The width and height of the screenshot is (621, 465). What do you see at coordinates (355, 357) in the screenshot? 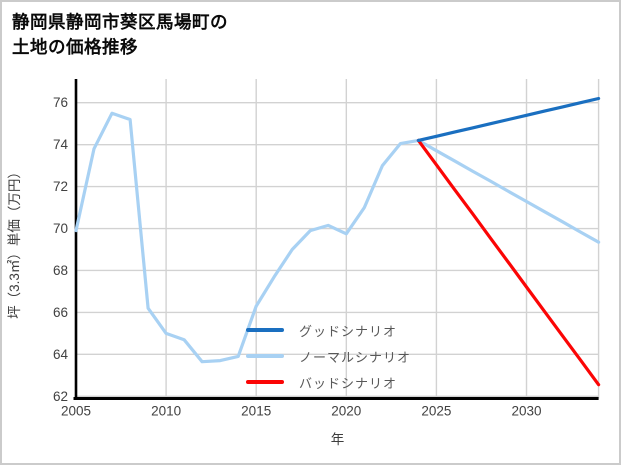
I see `legend-label: ノーマルシナリオ` at bounding box center [355, 357].